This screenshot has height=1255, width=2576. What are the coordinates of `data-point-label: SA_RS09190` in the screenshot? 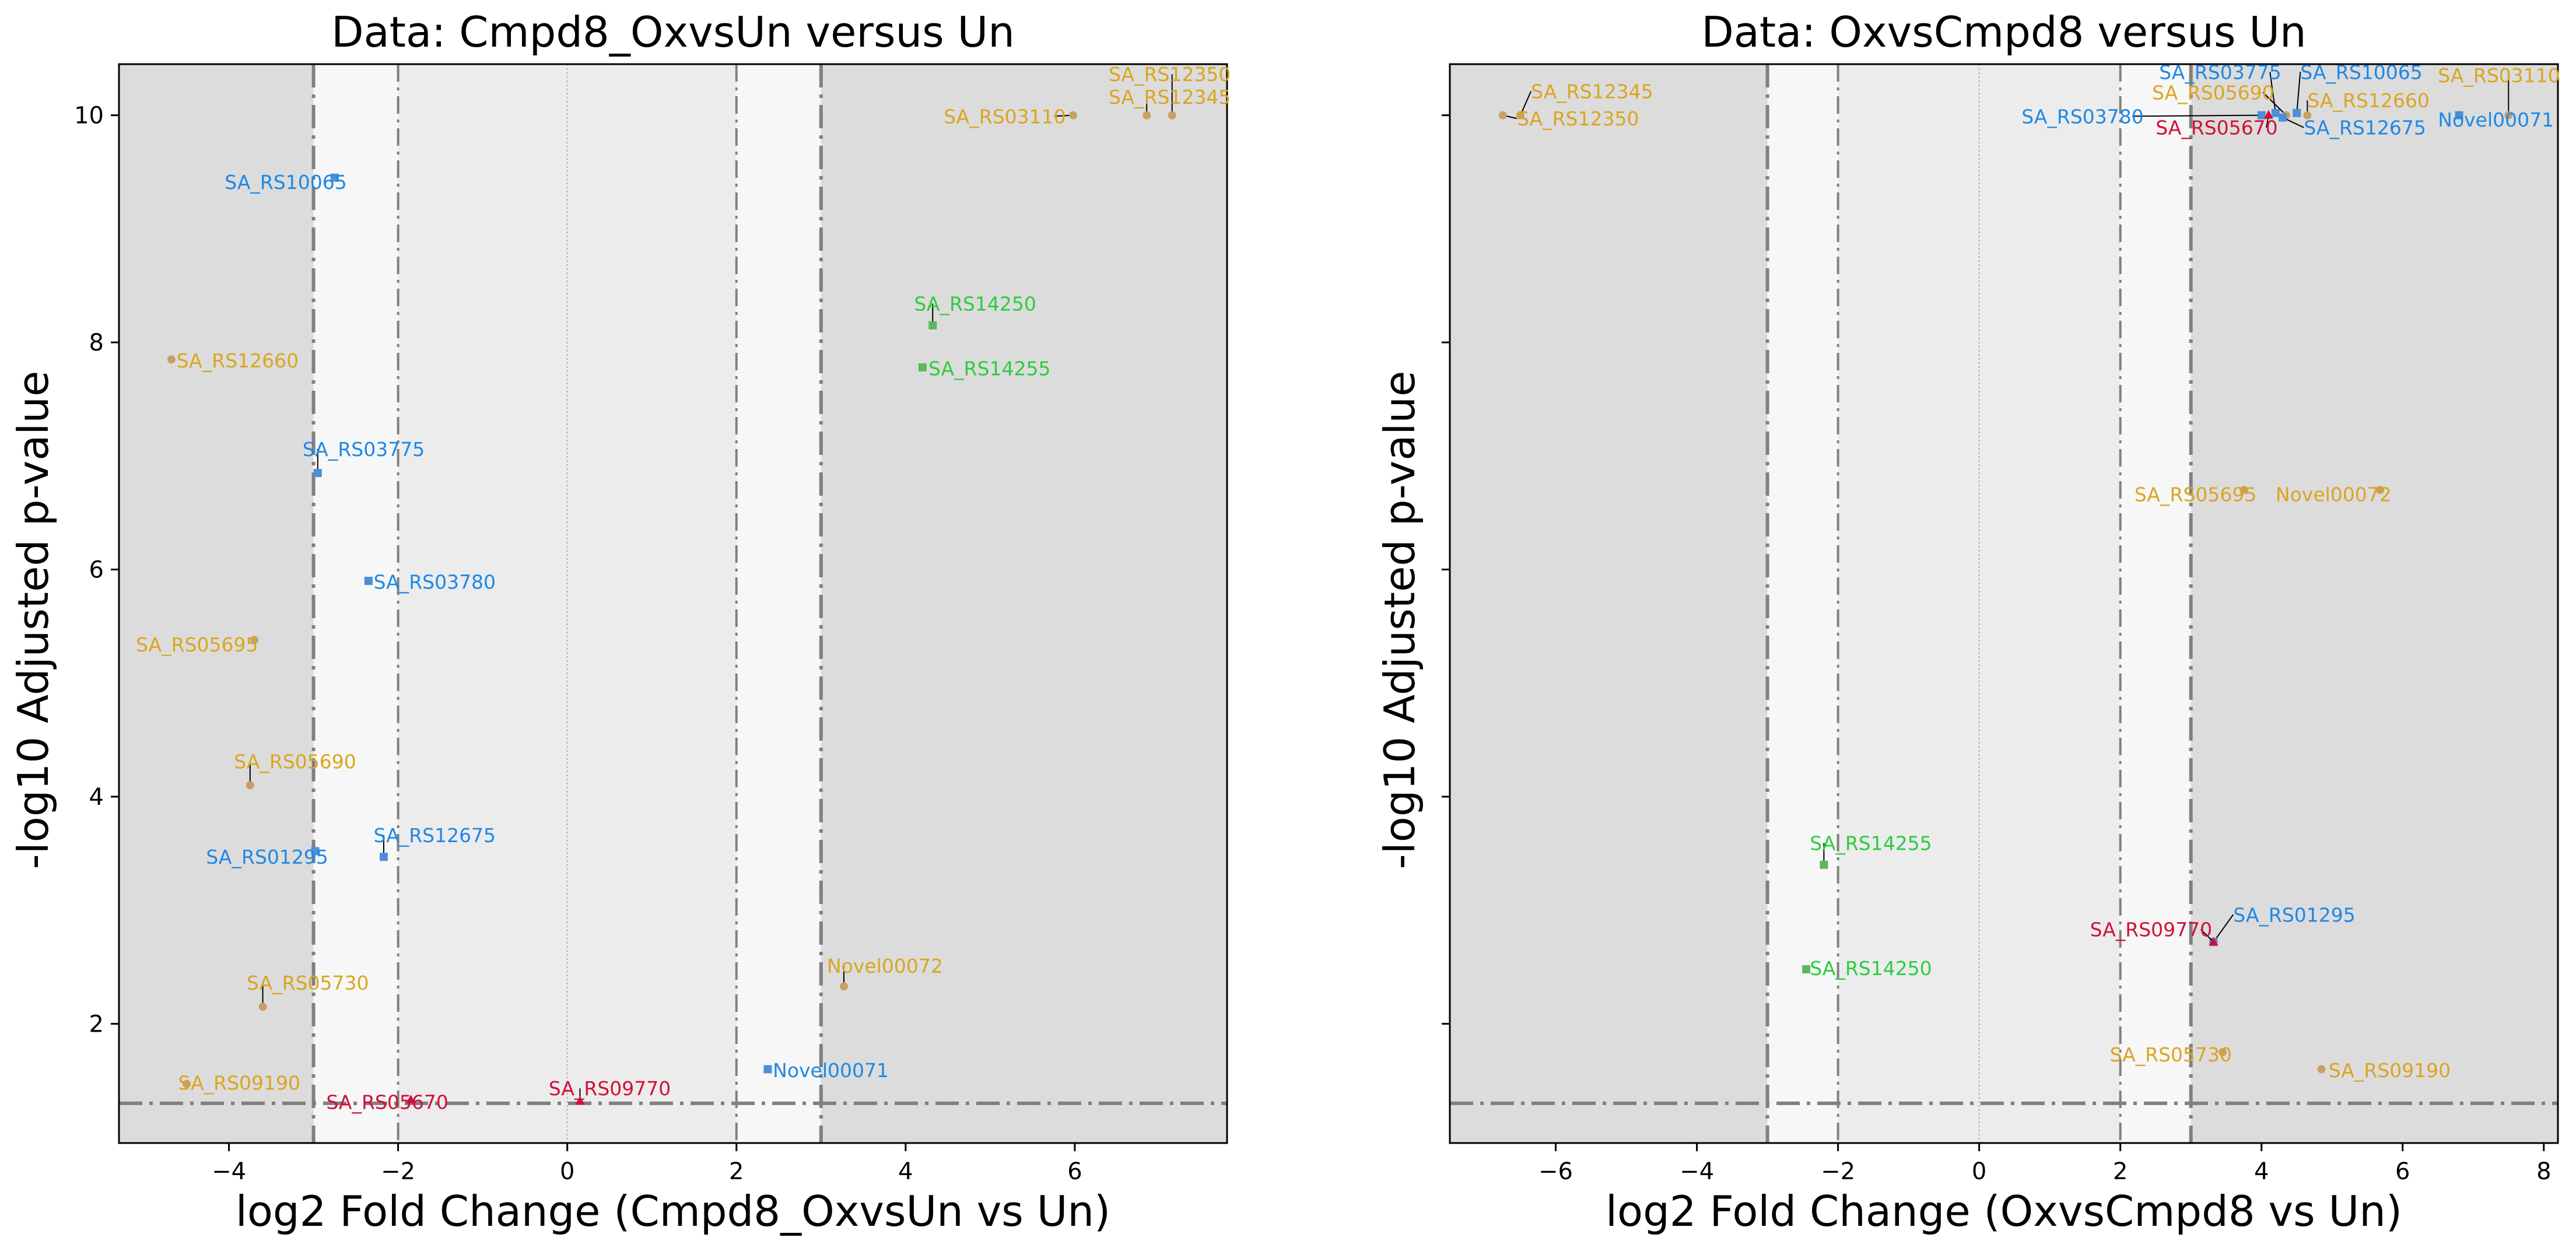 It's located at (2390, 1070).